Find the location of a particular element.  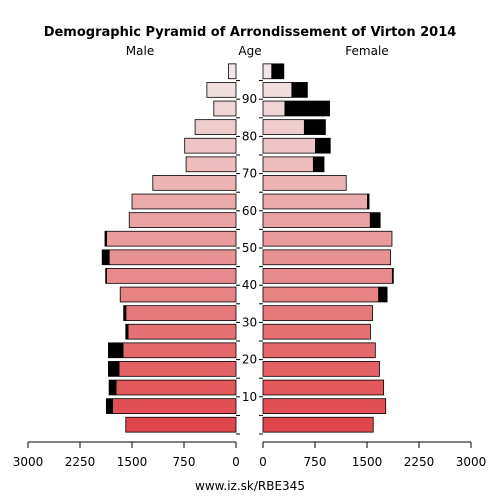

x-tick-label-female-750: 750 is located at coordinates (315, 462).